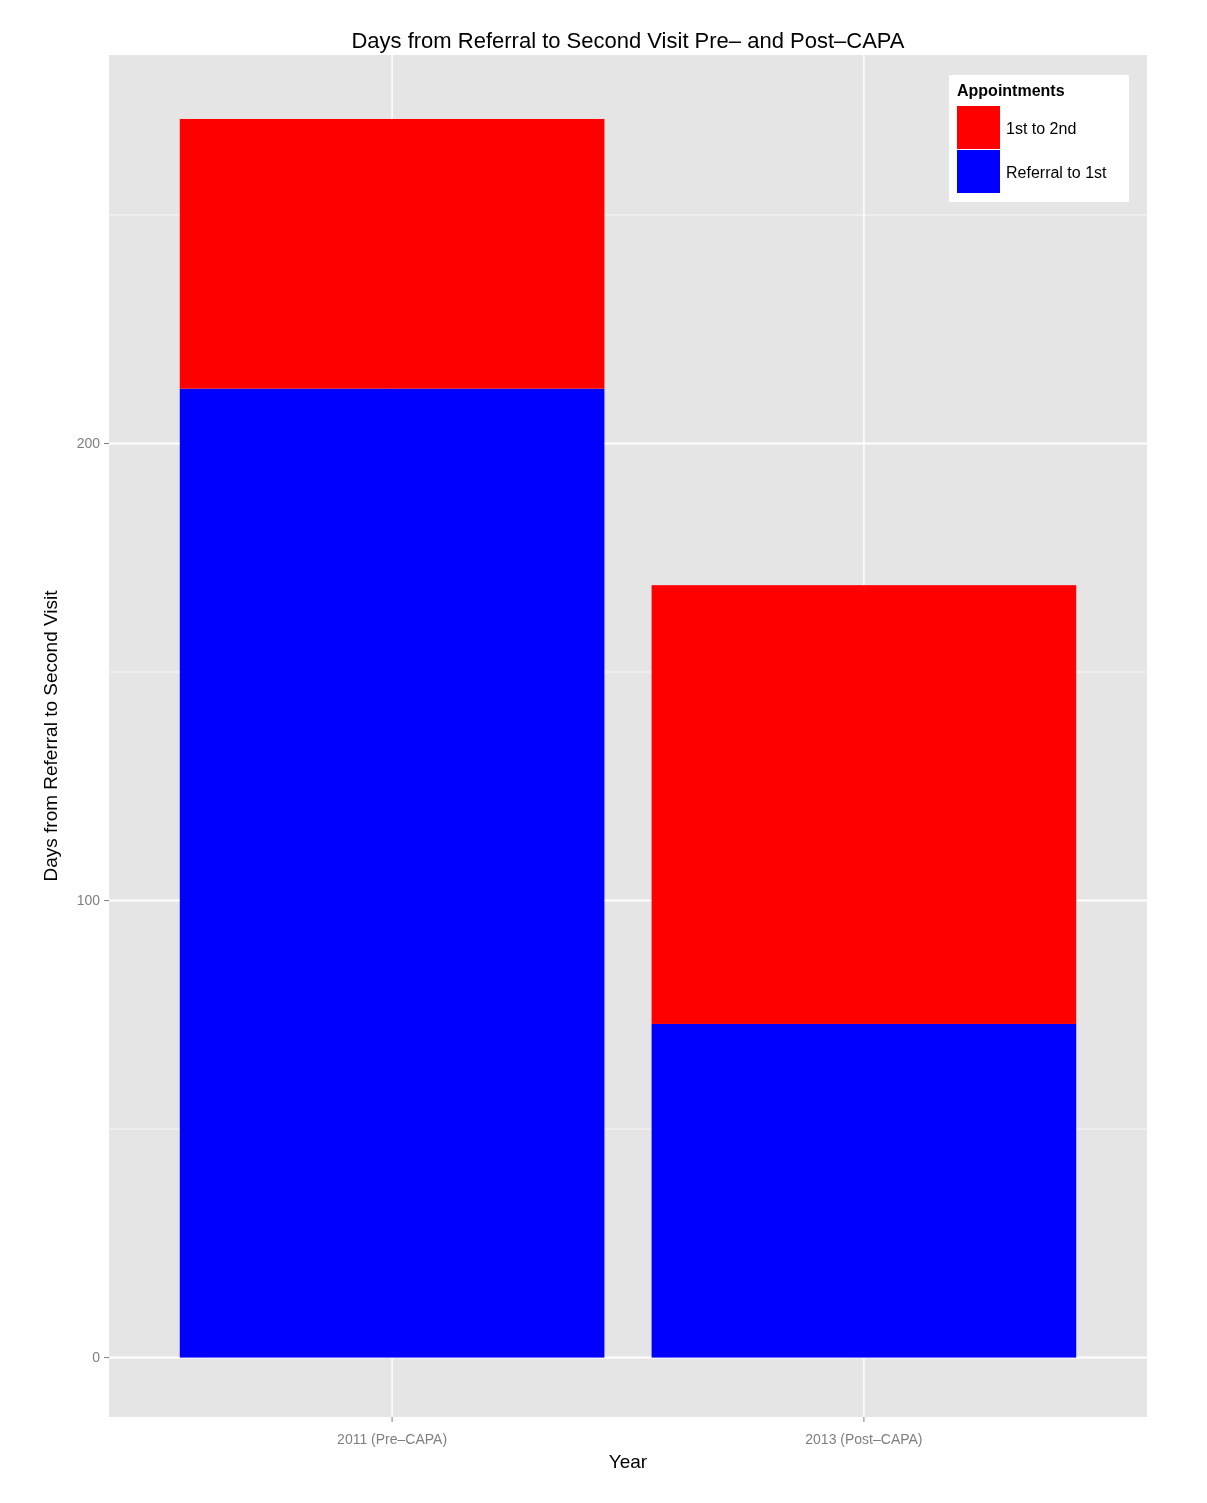 This screenshot has height=1503, width=1207. What do you see at coordinates (628, 40) in the screenshot?
I see `chart-title: Days from Referral to Second Visit Pre– and Post–CAPA` at bounding box center [628, 40].